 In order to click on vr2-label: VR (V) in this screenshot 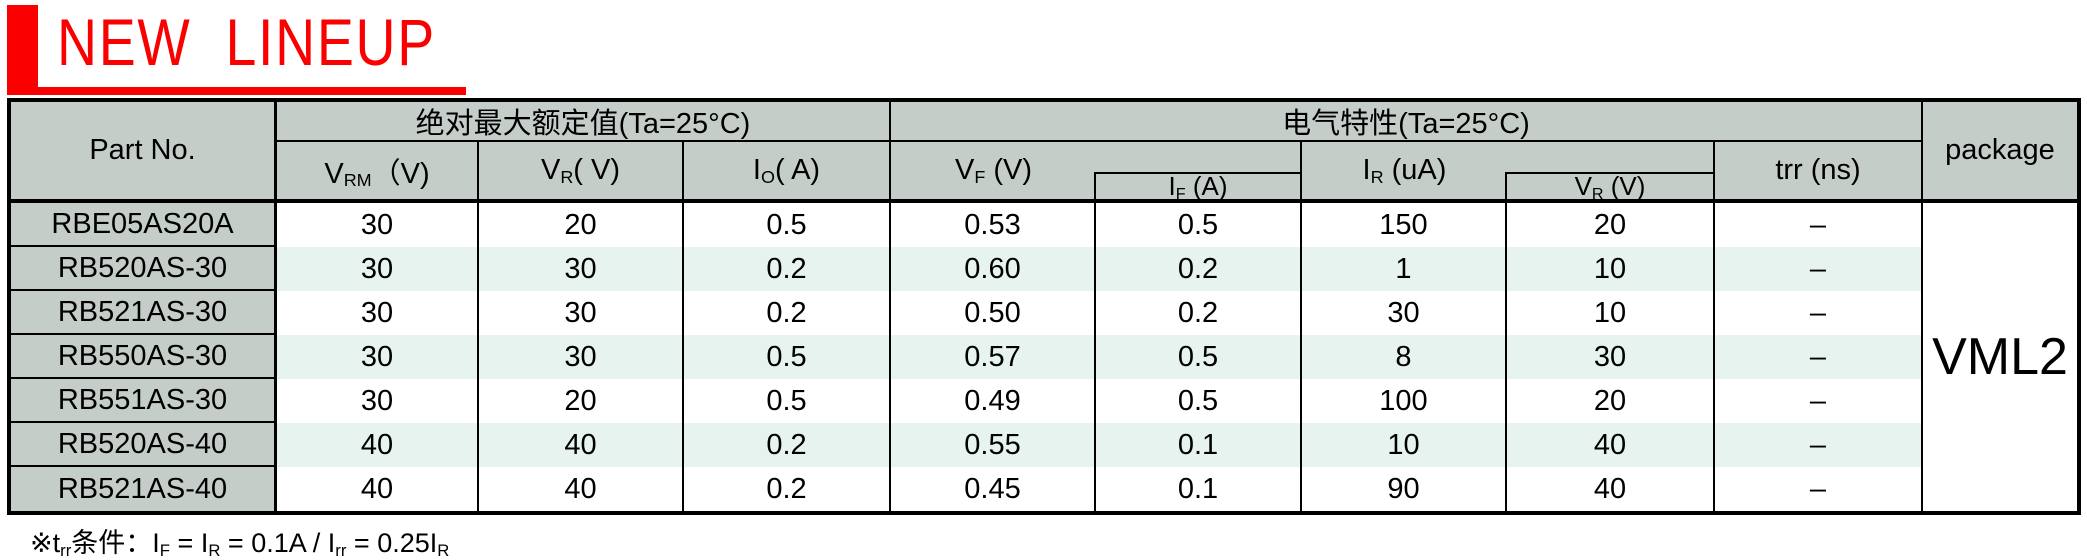, I will do `click(1610, 187)`.